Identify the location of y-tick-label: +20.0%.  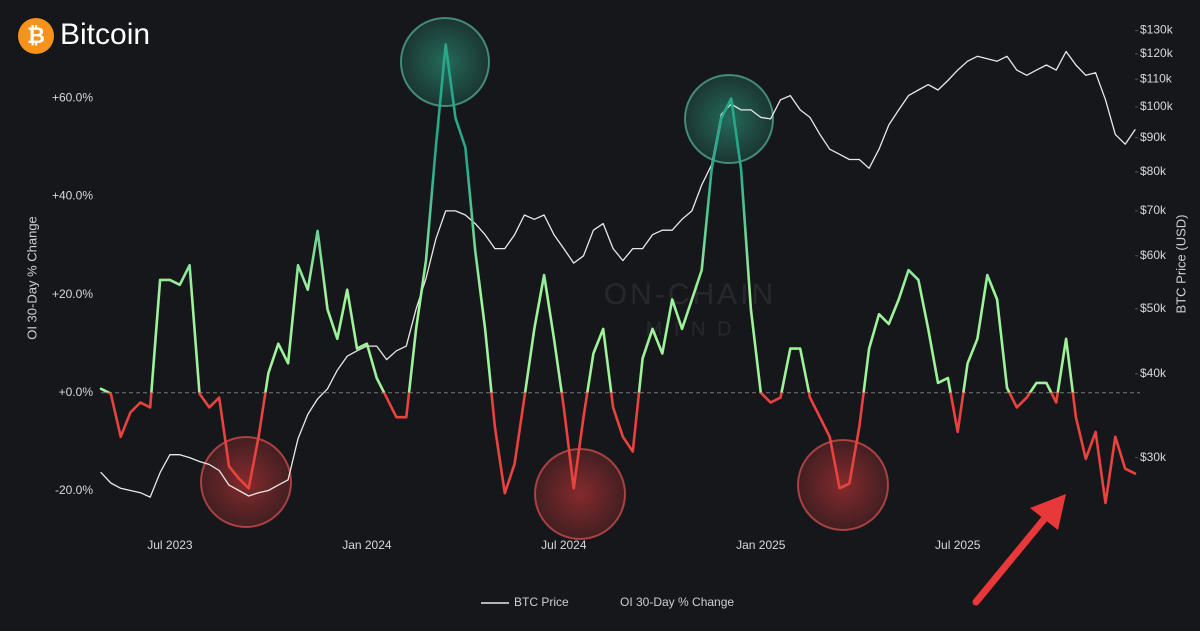
(72, 294).